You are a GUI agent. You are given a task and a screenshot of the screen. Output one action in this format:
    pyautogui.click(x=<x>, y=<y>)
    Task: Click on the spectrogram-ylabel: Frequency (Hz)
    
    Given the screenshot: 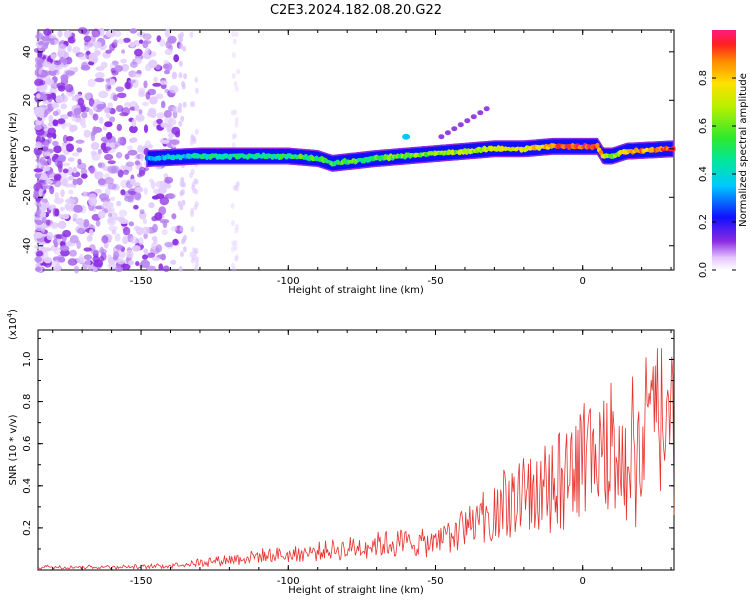 What is the action you would take?
    pyautogui.click(x=13, y=150)
    